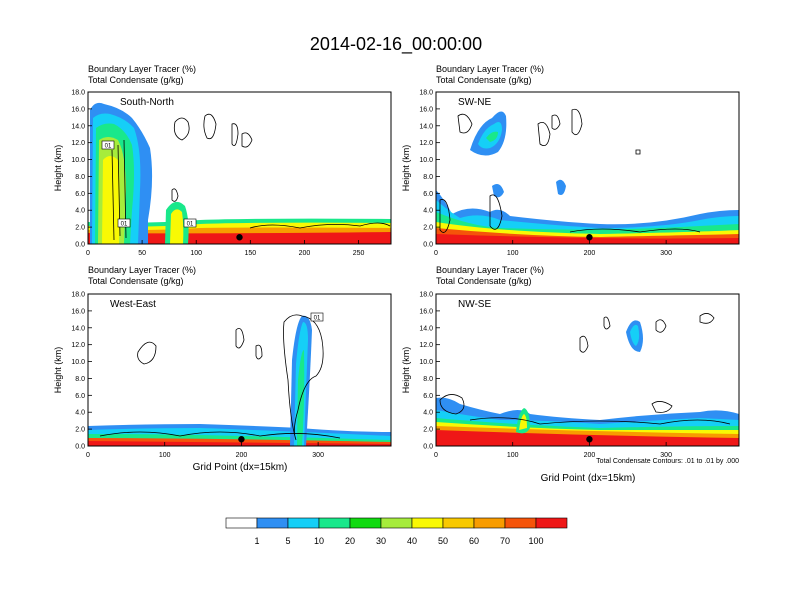 This screenshot has height=612, width=792. Describe the element at coordinates (147, 102) in the screenshot. I see `panel-label: South-North` at that location.